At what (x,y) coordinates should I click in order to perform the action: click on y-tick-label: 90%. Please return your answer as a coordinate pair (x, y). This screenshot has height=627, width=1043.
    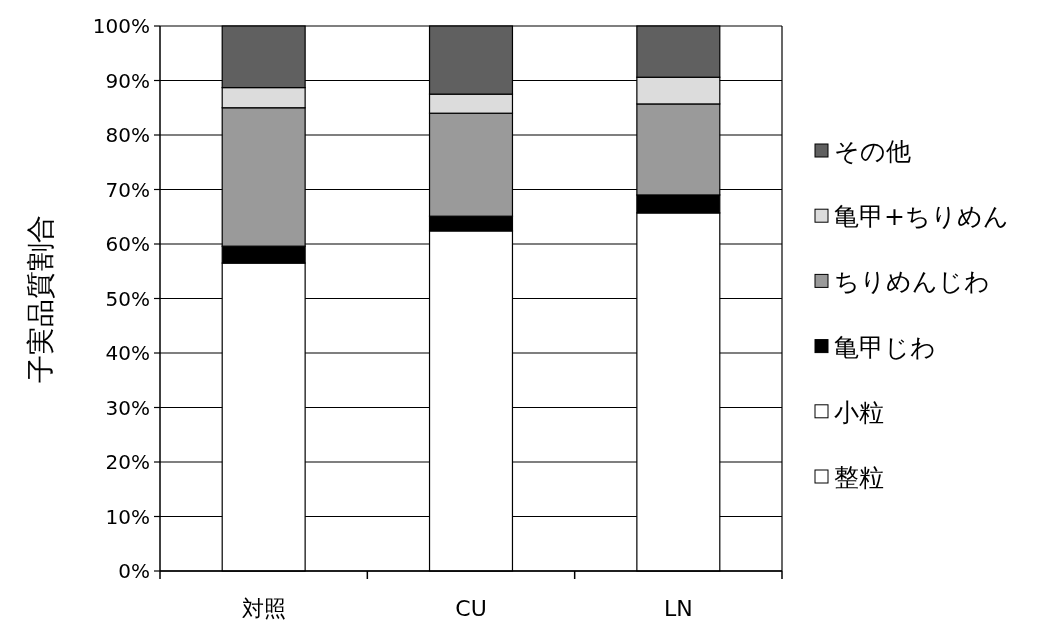
    Looking at the image, I should click on (127, 80).